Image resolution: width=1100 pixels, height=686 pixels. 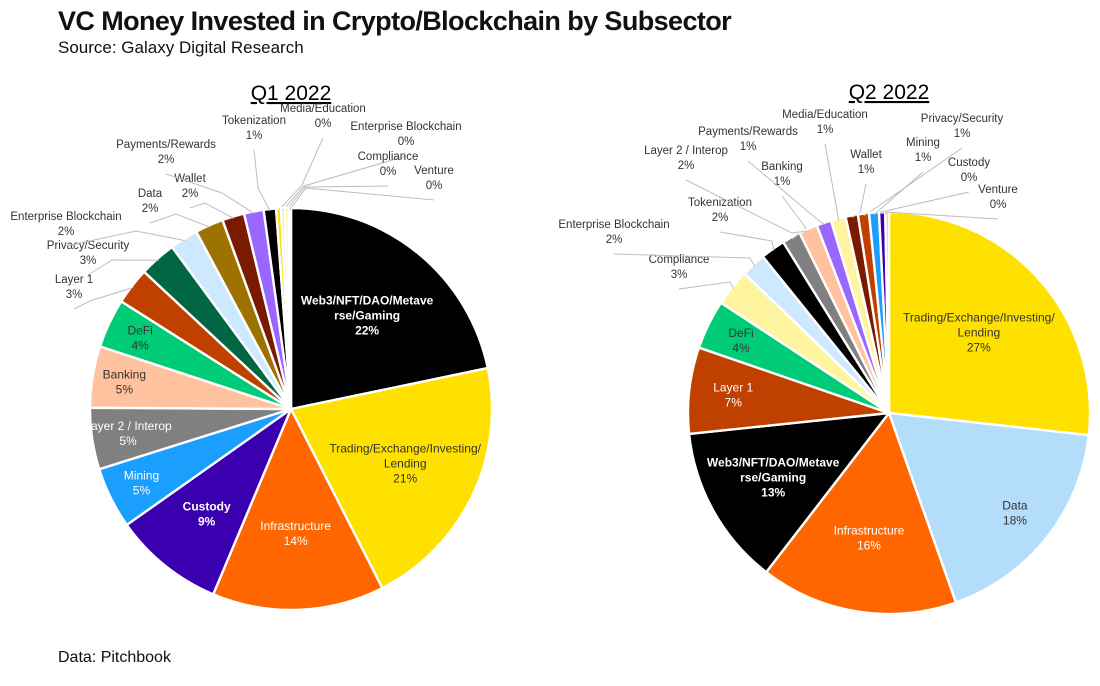 What do you see at coordinates (65, 224) in the screenshot?
I see `slice-label-enterprise-blockchain: Enterprise Blockchain 2%` at bounding box center [65, 224].